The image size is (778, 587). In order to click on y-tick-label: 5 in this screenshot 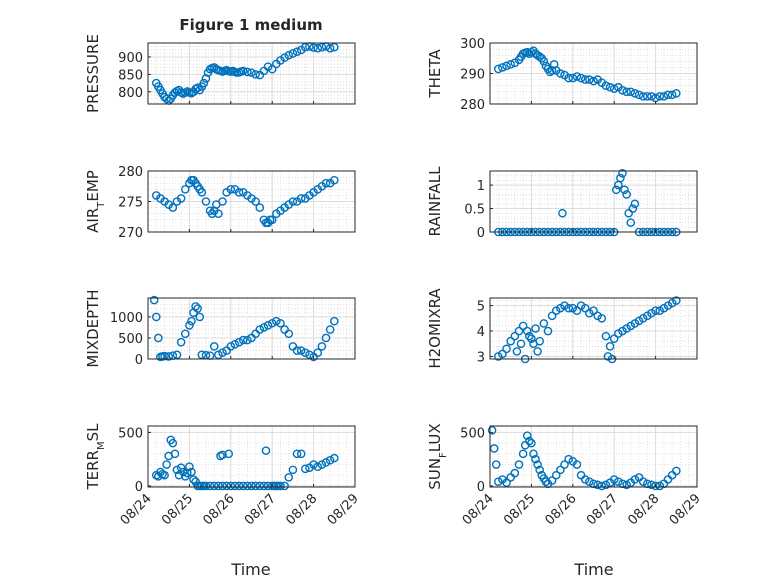, I will do `click(481, 307)`.